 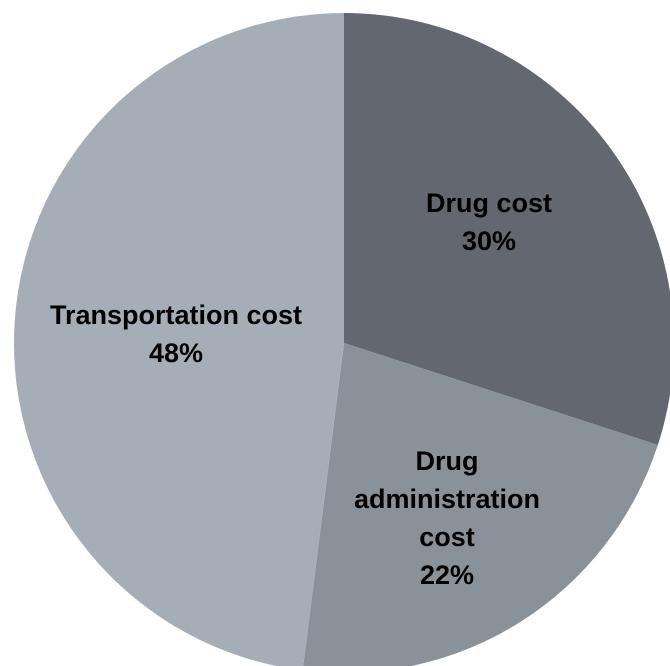 I want to click on slice-label: Drug administration cost 22%, so click(x=447, y=518).